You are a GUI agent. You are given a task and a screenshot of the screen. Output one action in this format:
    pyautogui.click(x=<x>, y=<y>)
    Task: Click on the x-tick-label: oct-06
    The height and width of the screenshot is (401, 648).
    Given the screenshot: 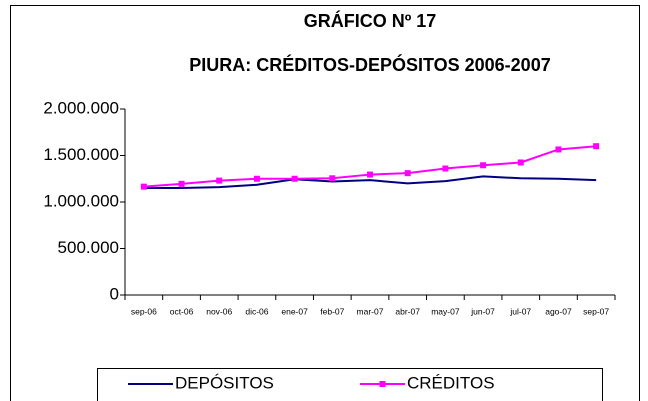 What is the action you would take?
    pyautogui.click(x=182, y=311)
    